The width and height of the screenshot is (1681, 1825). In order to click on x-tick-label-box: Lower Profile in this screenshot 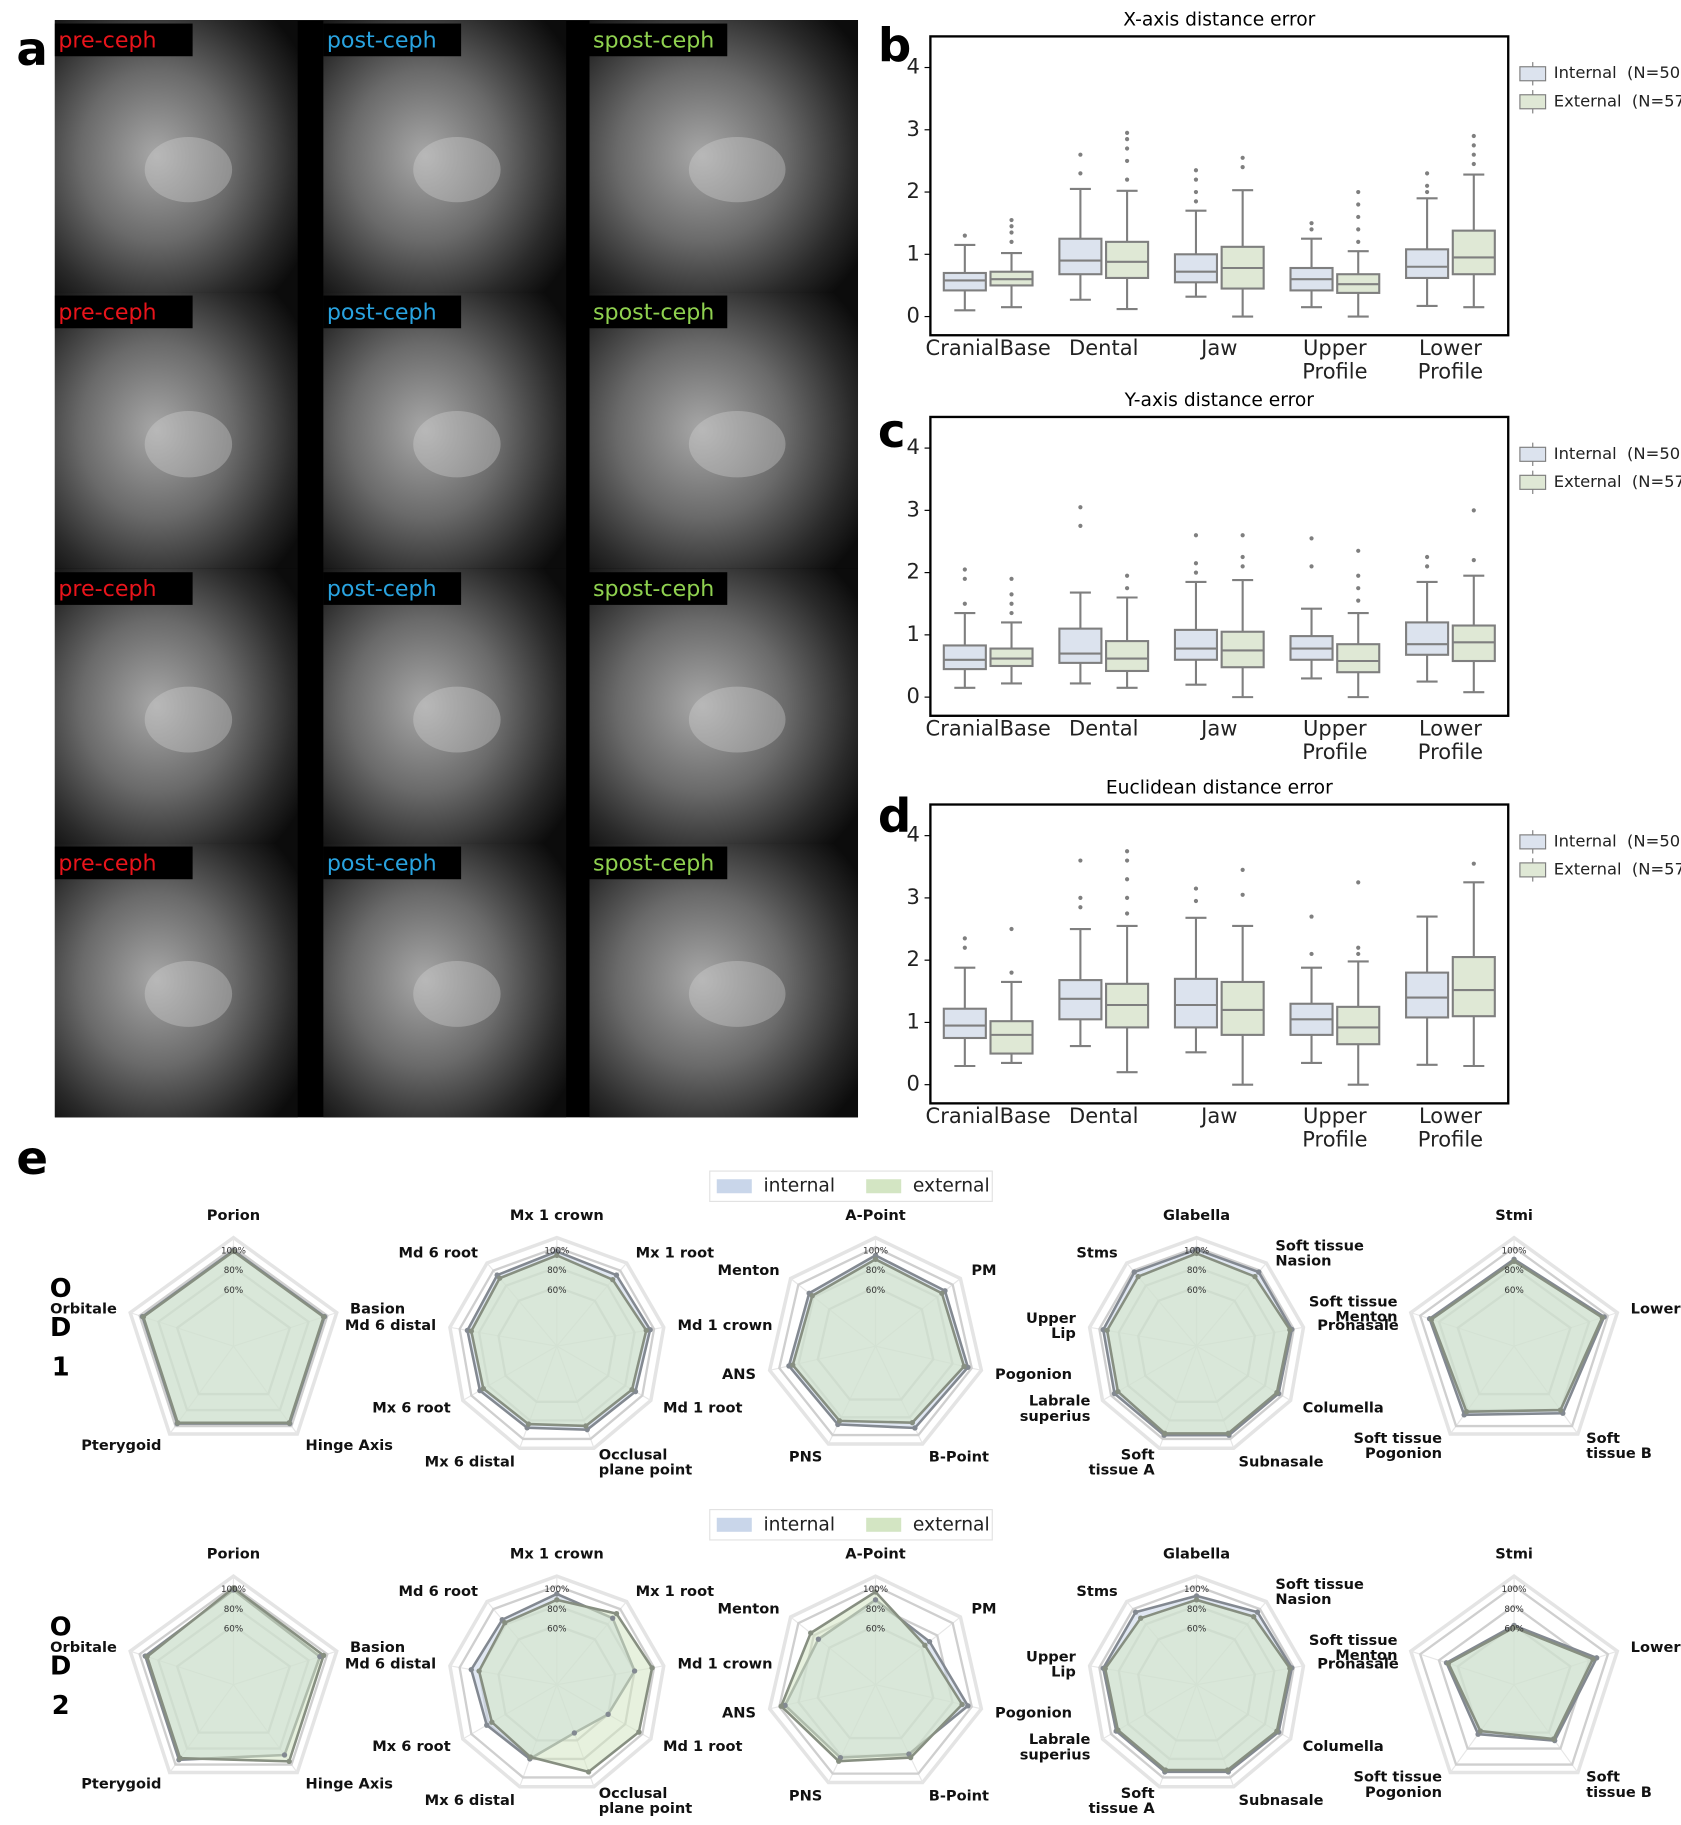, I will do `click(1450, 1129)`.